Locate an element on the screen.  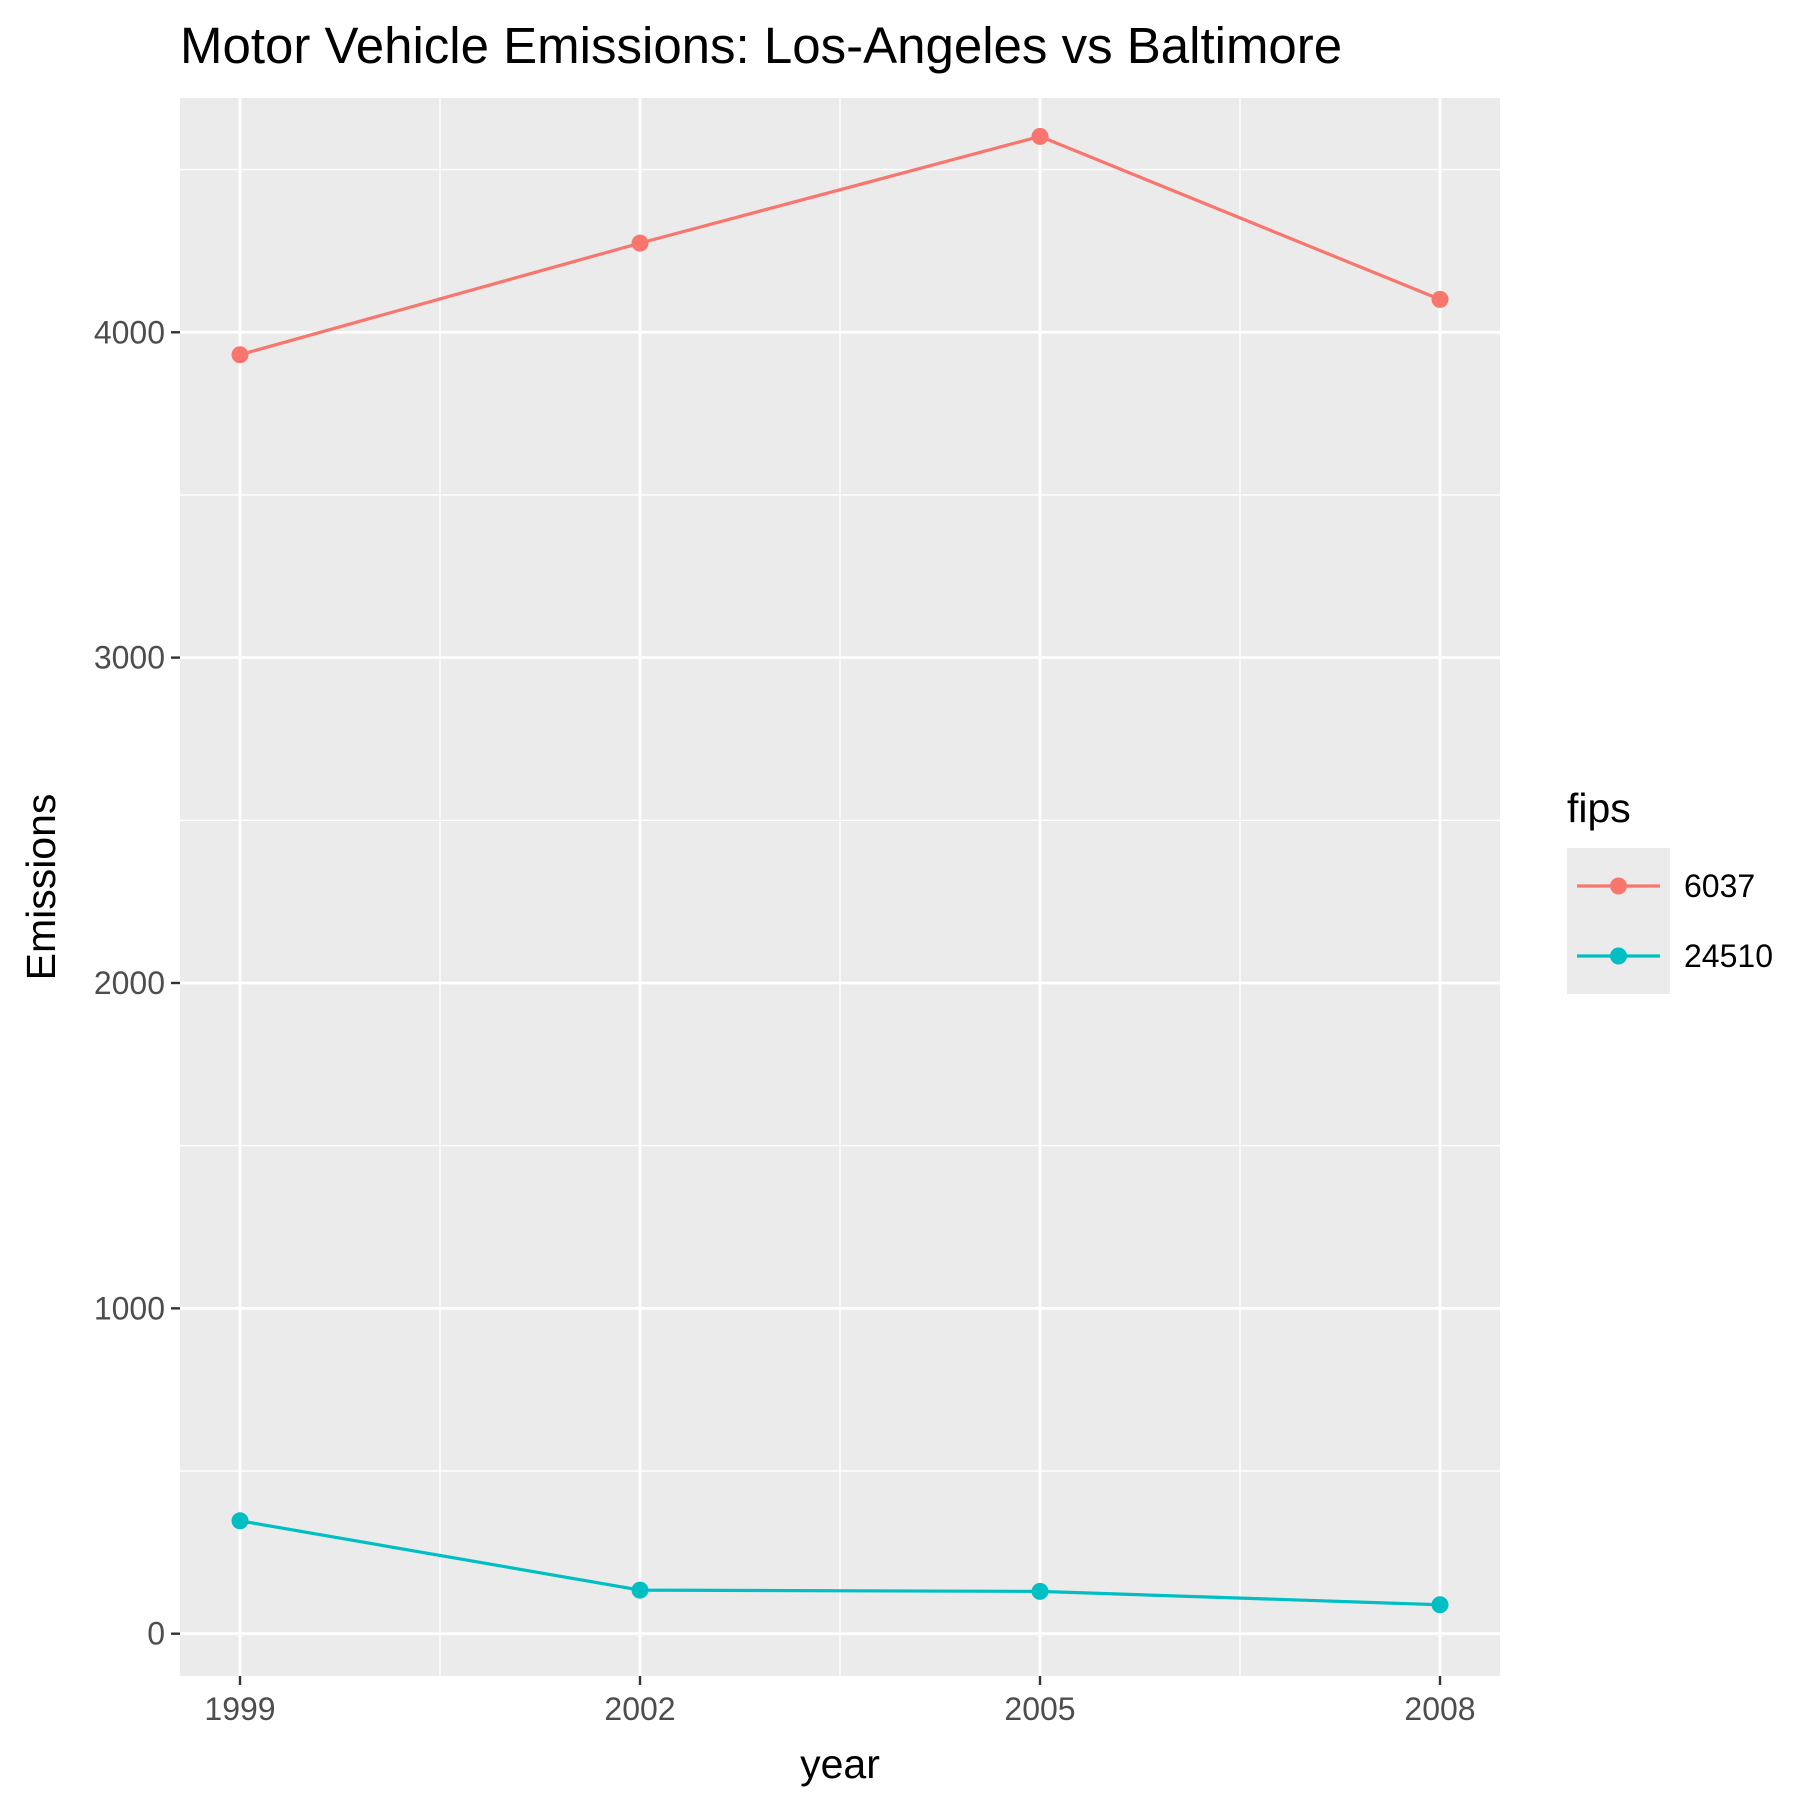
y-axis-title: Emissions is located at coordinates (41, 887).